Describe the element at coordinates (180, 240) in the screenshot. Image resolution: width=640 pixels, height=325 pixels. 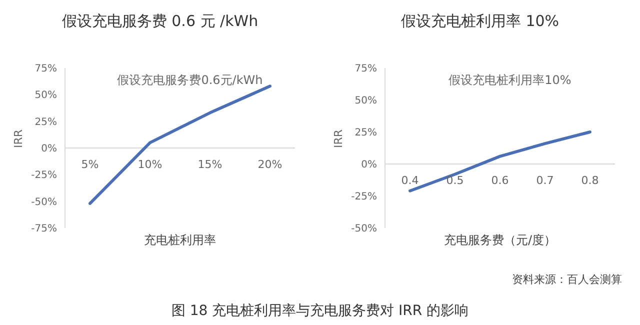
I see `x-axis-title: 充电桩利用率` at that location.